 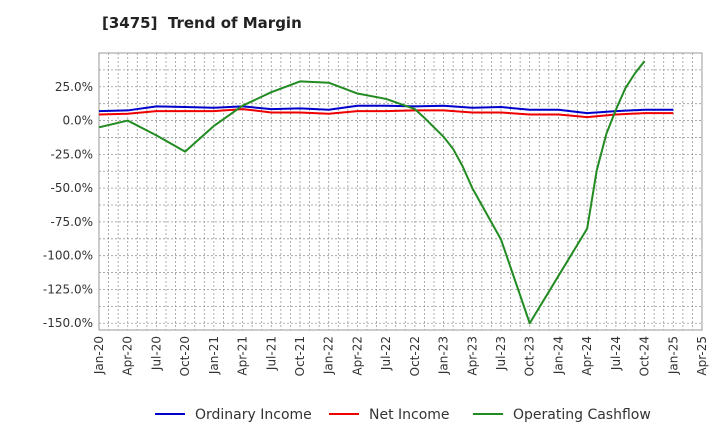 I want to click on x-tick-label: Jan-24, so click(x=558, y=355).